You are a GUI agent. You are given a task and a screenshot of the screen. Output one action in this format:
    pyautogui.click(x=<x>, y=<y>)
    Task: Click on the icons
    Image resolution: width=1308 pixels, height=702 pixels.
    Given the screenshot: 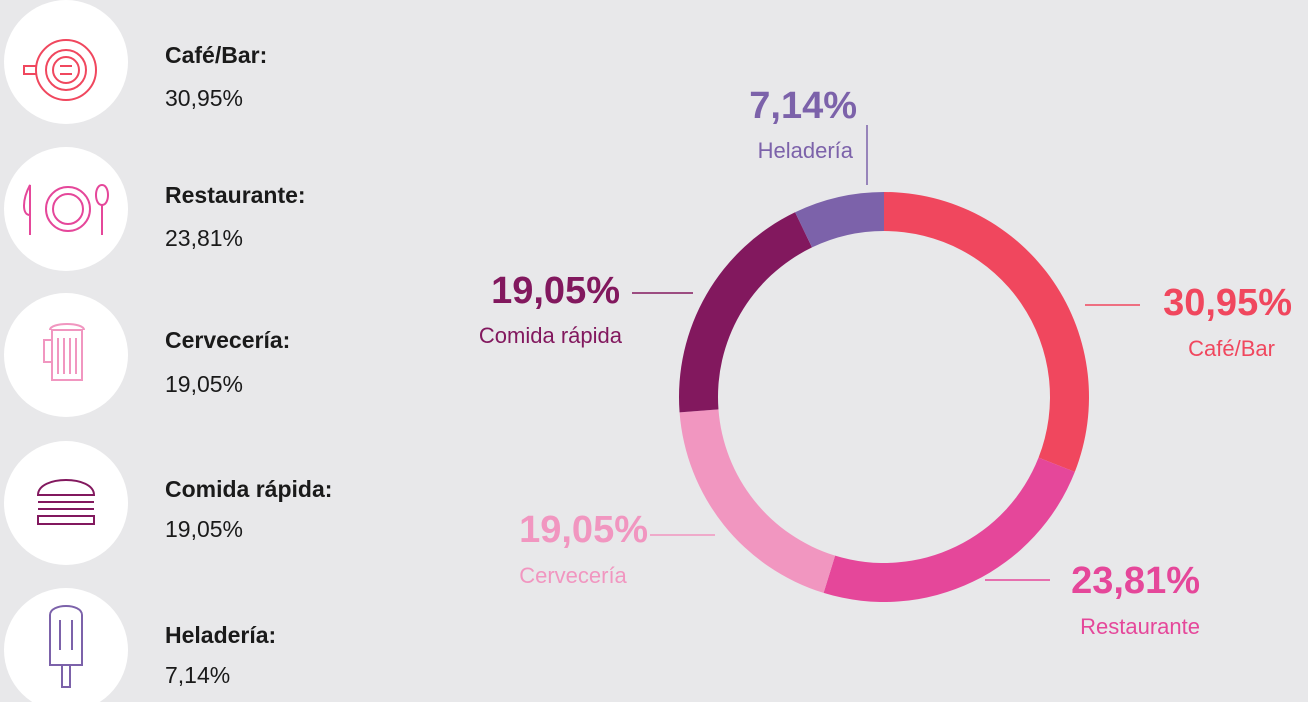 What is the action you would take?
    pyautogui.click(x=66, y=351)
    